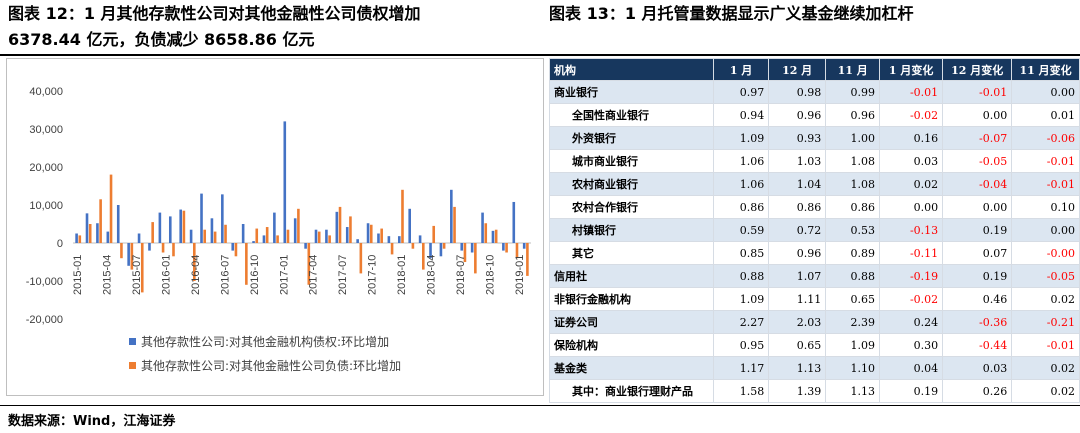 The width and height of the screenshot is (1080, 433). Describe the element at coordinates (977, 138) in the screenshot. I see `value-cell: -0.07` at that location.